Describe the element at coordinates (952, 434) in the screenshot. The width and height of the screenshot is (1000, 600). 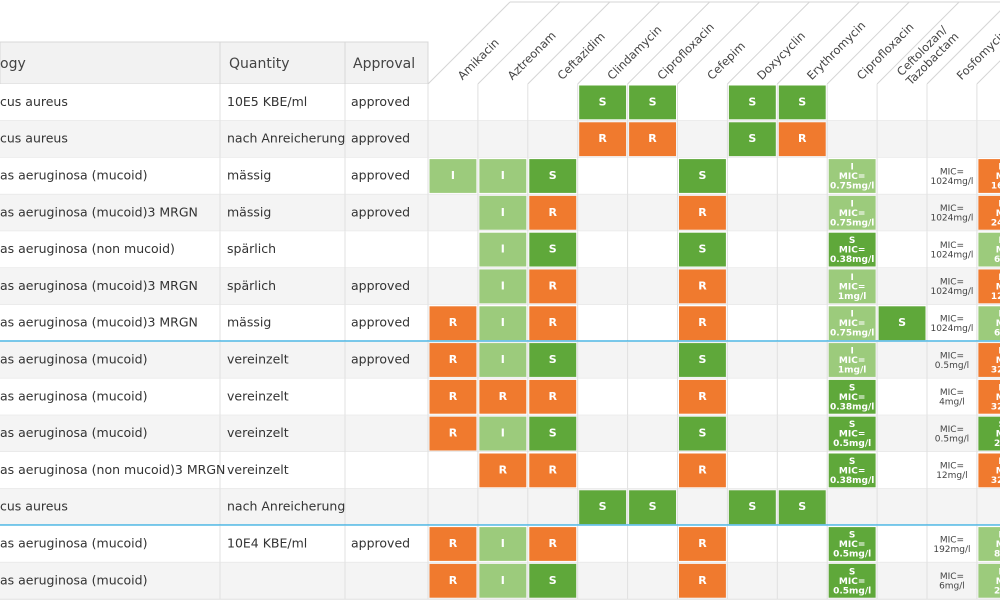
I see `result-text: MIC= 0.5mg/l` at that location.